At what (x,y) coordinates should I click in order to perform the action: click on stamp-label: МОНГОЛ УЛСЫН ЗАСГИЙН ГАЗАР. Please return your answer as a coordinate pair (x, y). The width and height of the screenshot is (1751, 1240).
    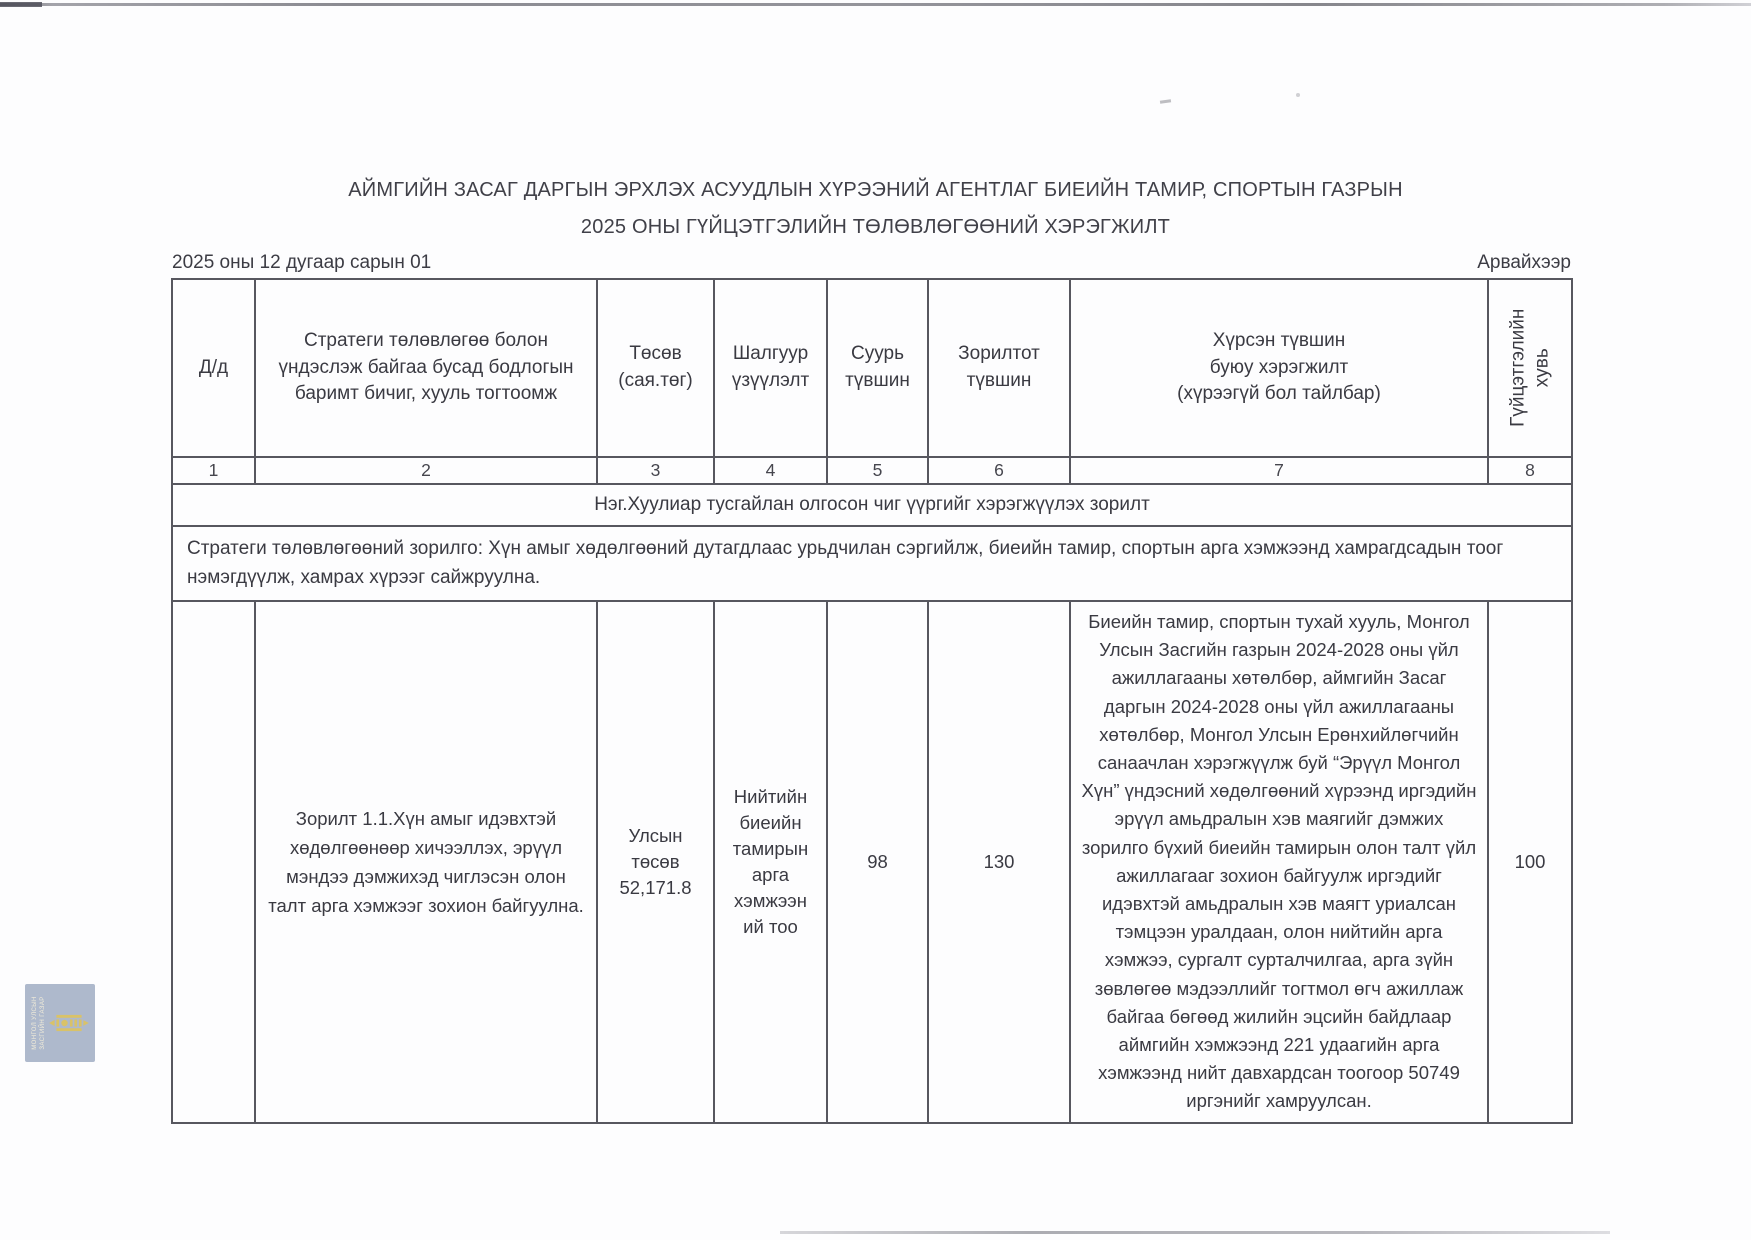
    Looking at the image, I should click on (39, 1023).